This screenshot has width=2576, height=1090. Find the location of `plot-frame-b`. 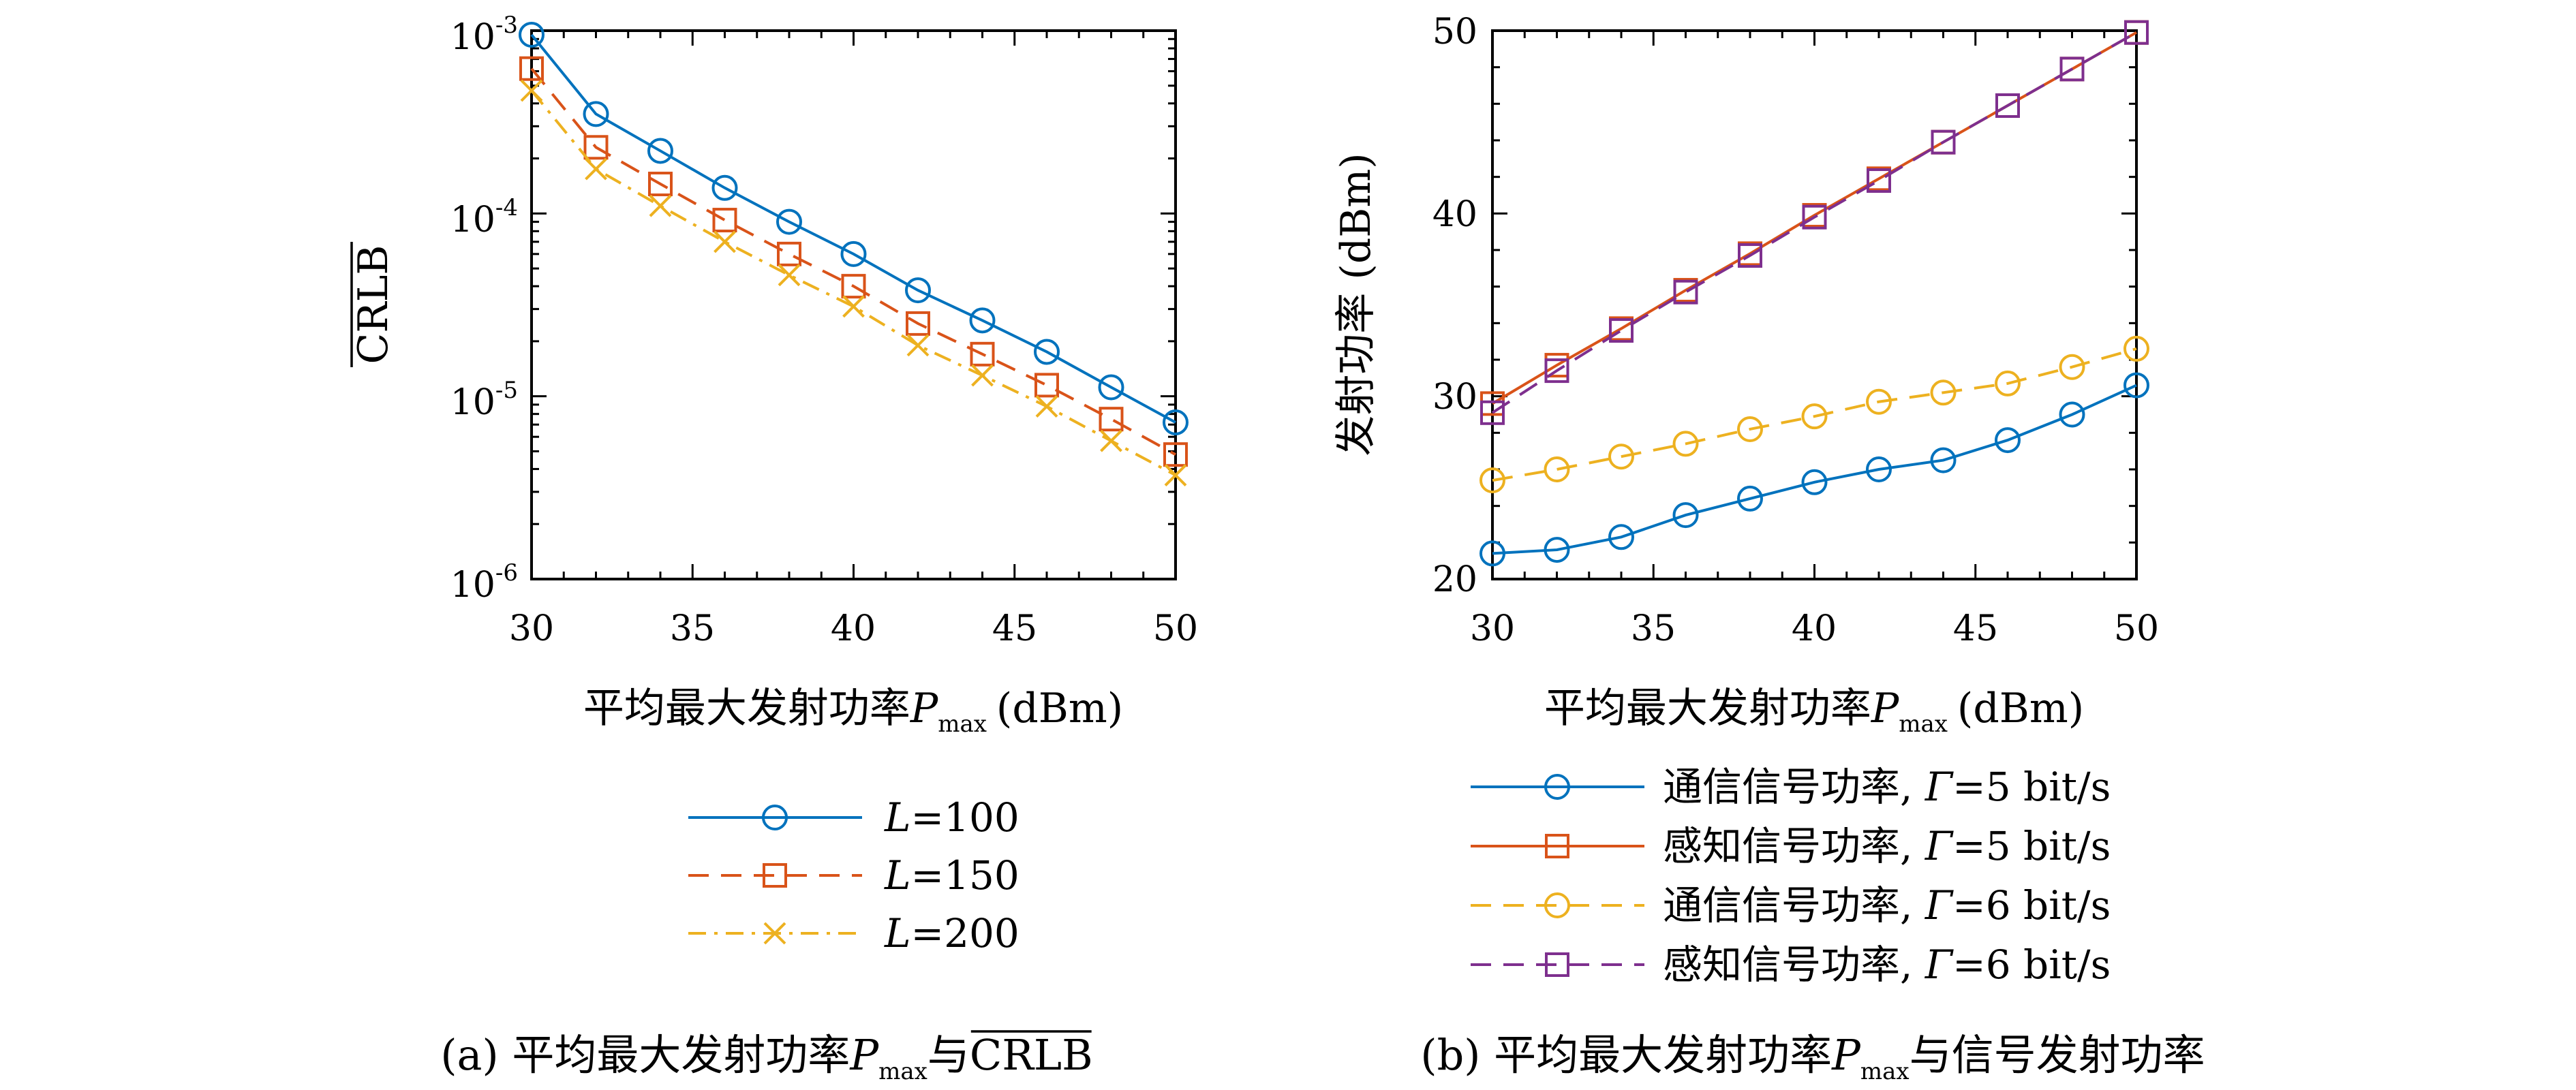

plot-frame-b is located at coordinates (1814, 304).